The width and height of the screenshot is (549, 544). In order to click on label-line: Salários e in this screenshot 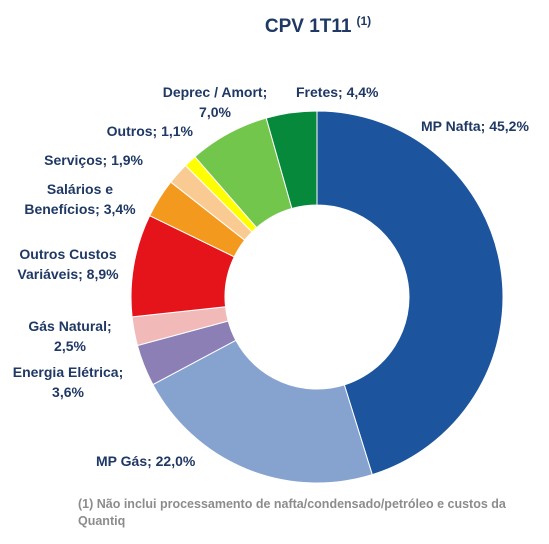, I will do `click(80, 189)`.